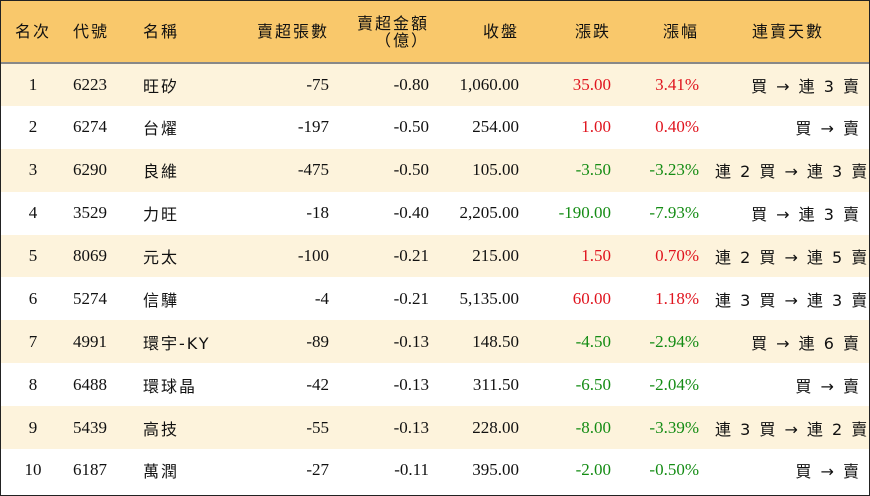 The width and height of the screenshot is (870, 496). What do you see at coordinates (33, 384) in the screenshot?
I see `cell-rank: 8` at bounding box center [33, 384].